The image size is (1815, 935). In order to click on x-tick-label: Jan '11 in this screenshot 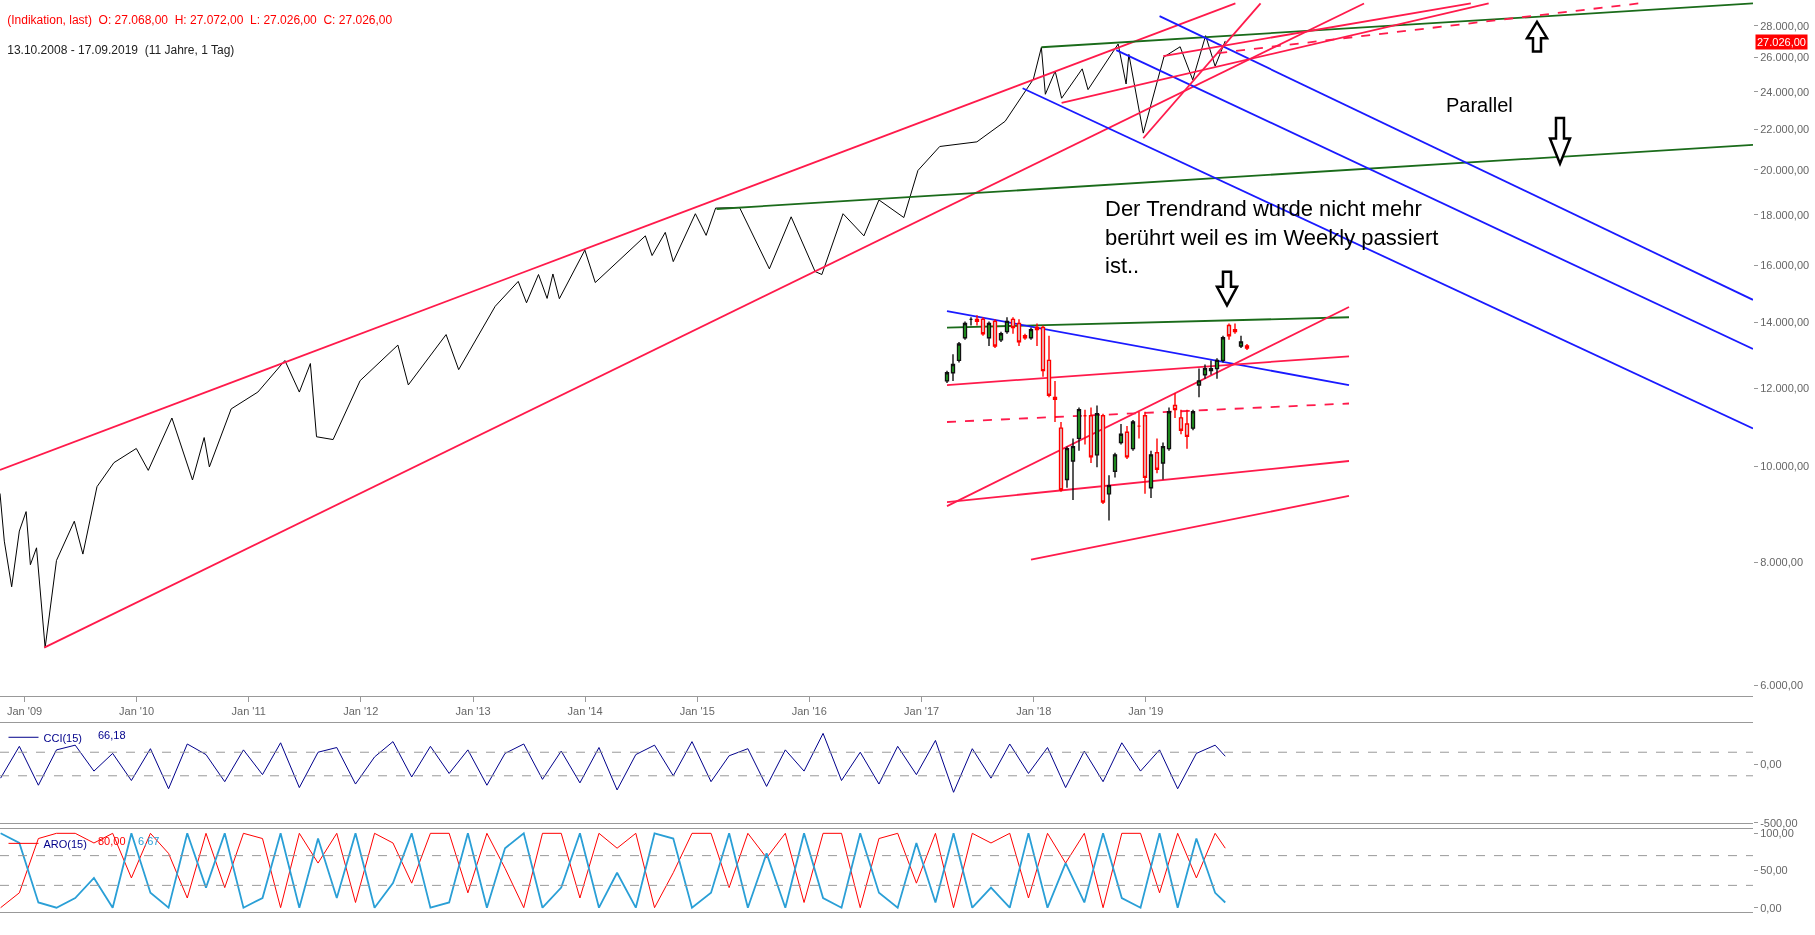, I will do `click(248, 711)`.